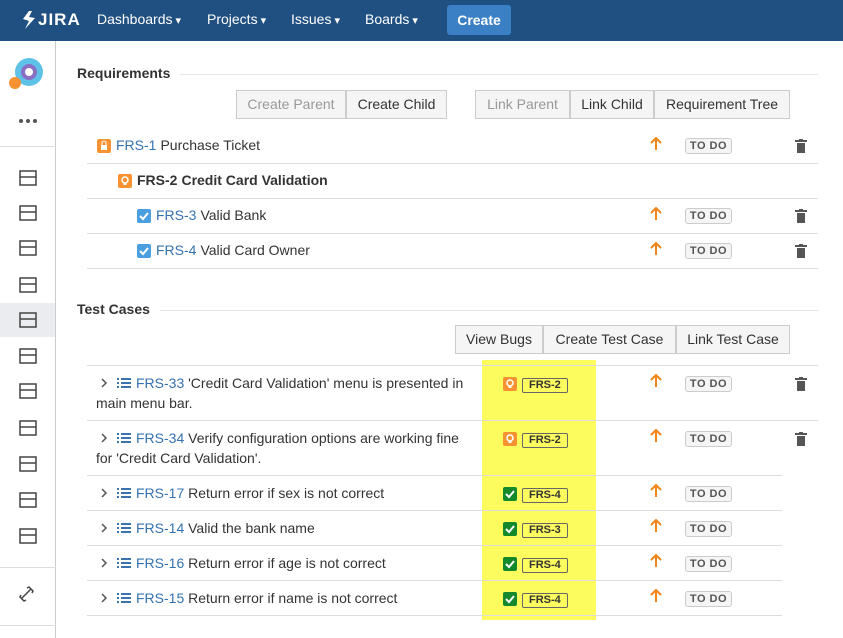 The width and height of the screenshot is (843, 638). I want to click on issue-key: FRS-3, so click(176, 215).